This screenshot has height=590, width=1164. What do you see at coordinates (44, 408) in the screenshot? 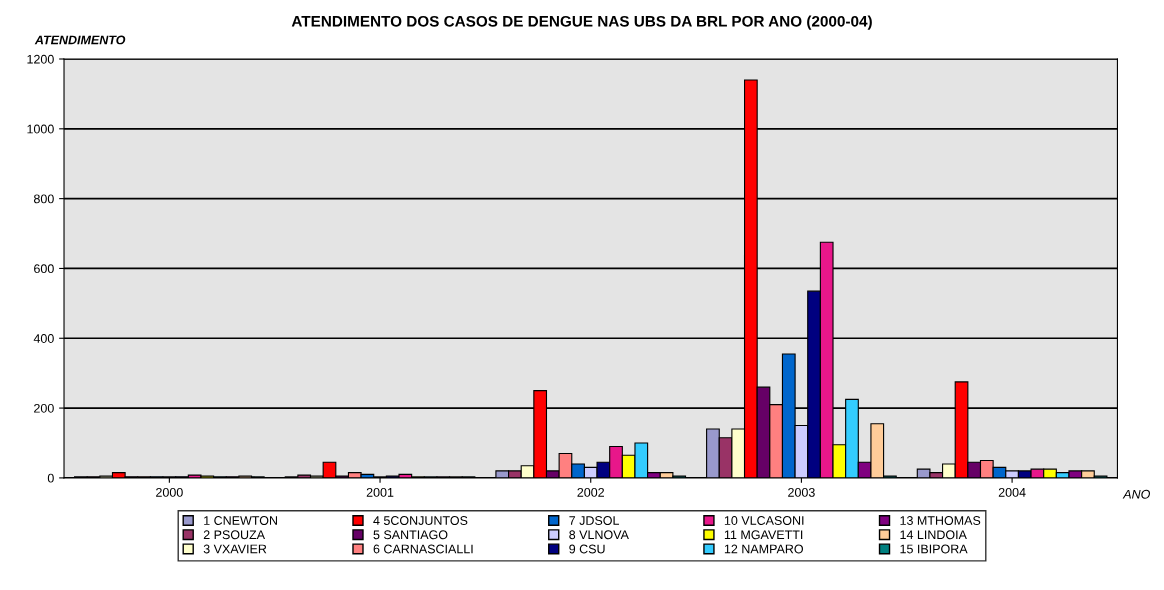
I see `y-tick-label: 200` at bounding box center [44, 408].